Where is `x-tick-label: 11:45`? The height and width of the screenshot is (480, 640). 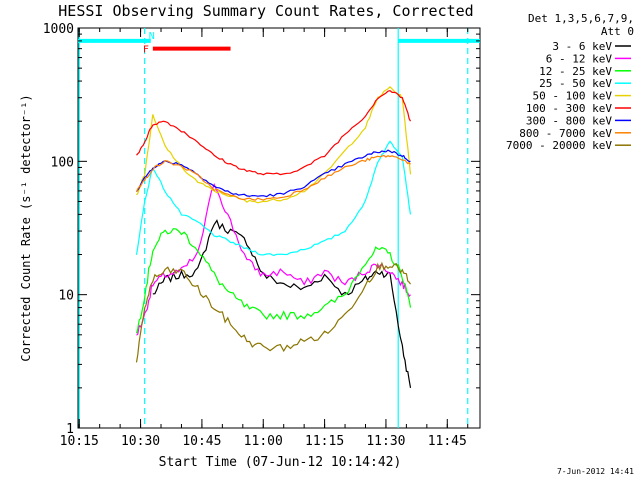 x-tick-label: 11:45 is located at coordinates (447, 441).